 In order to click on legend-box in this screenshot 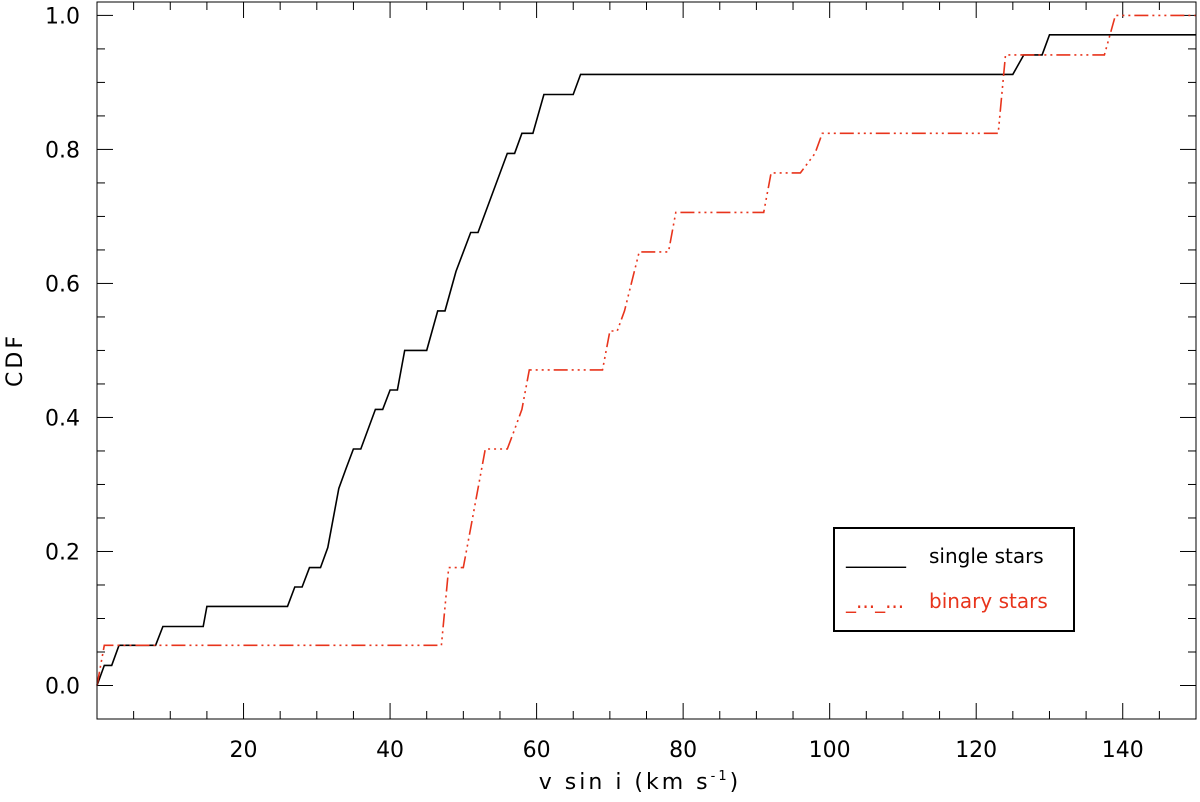, I will do `click(954, 579)`.